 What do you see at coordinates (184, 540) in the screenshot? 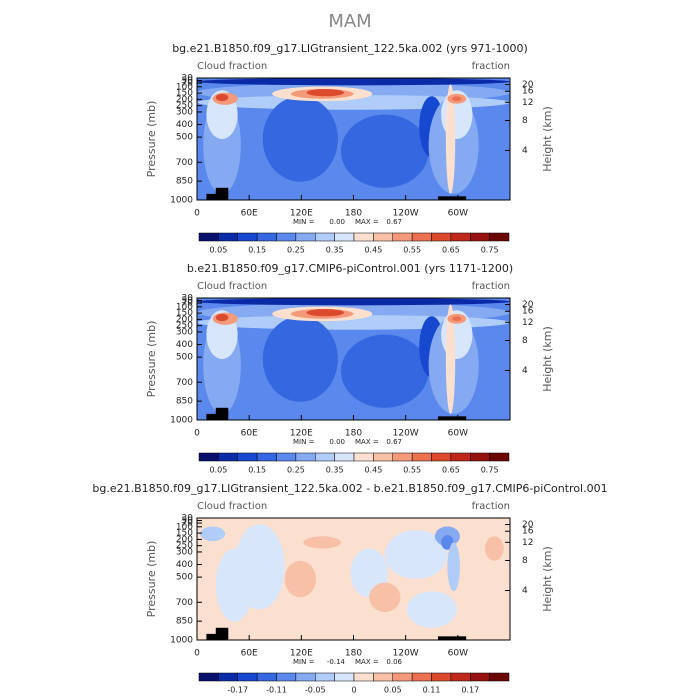
I see `y-tick-label: 200` at bounding box center [184, 540].